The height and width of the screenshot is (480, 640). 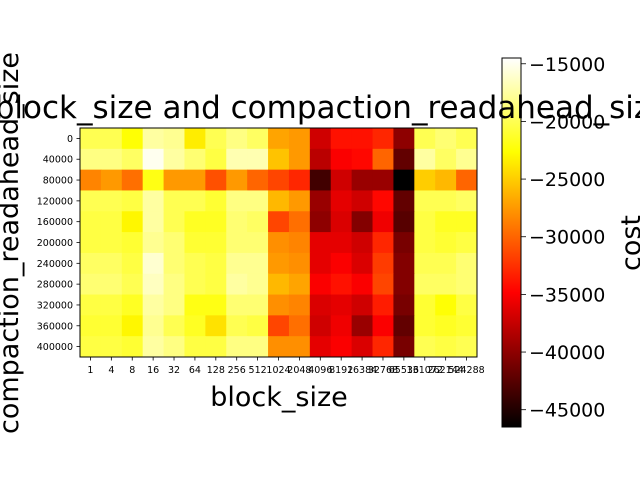 What do you see at coordinates (511, 242) in the screenshot?
I see `colorbar` at bounding box center [511, 242].